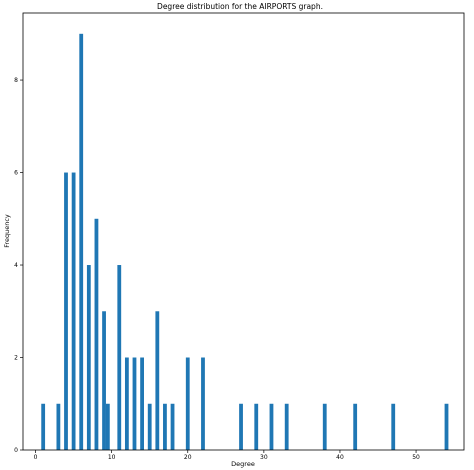 The image size is (474, 470). Describe the element at coordinates (36, 457) in the screenshot. I see `x-tick-label: 0` at that location.